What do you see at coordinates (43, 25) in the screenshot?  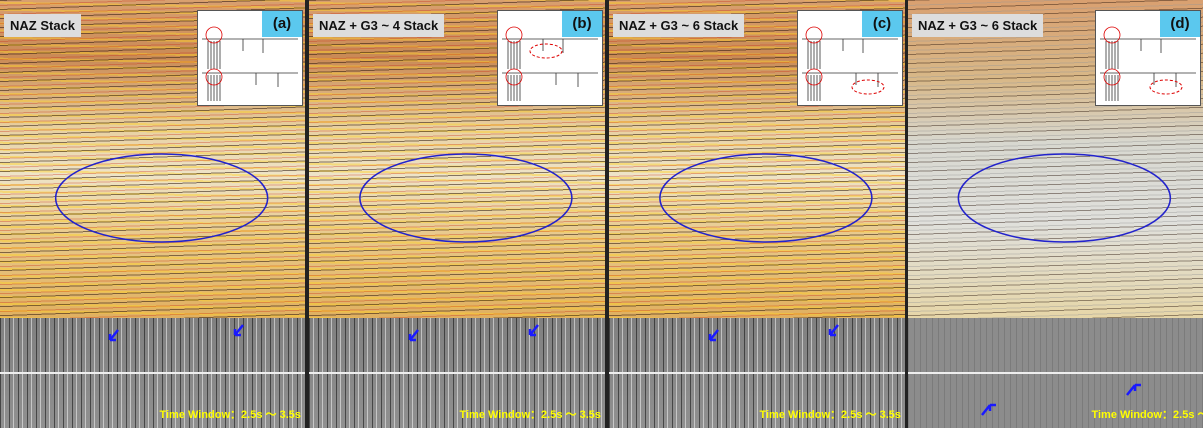 I see `panel-title: NAZ Stack` at bounding box center [43, 25].